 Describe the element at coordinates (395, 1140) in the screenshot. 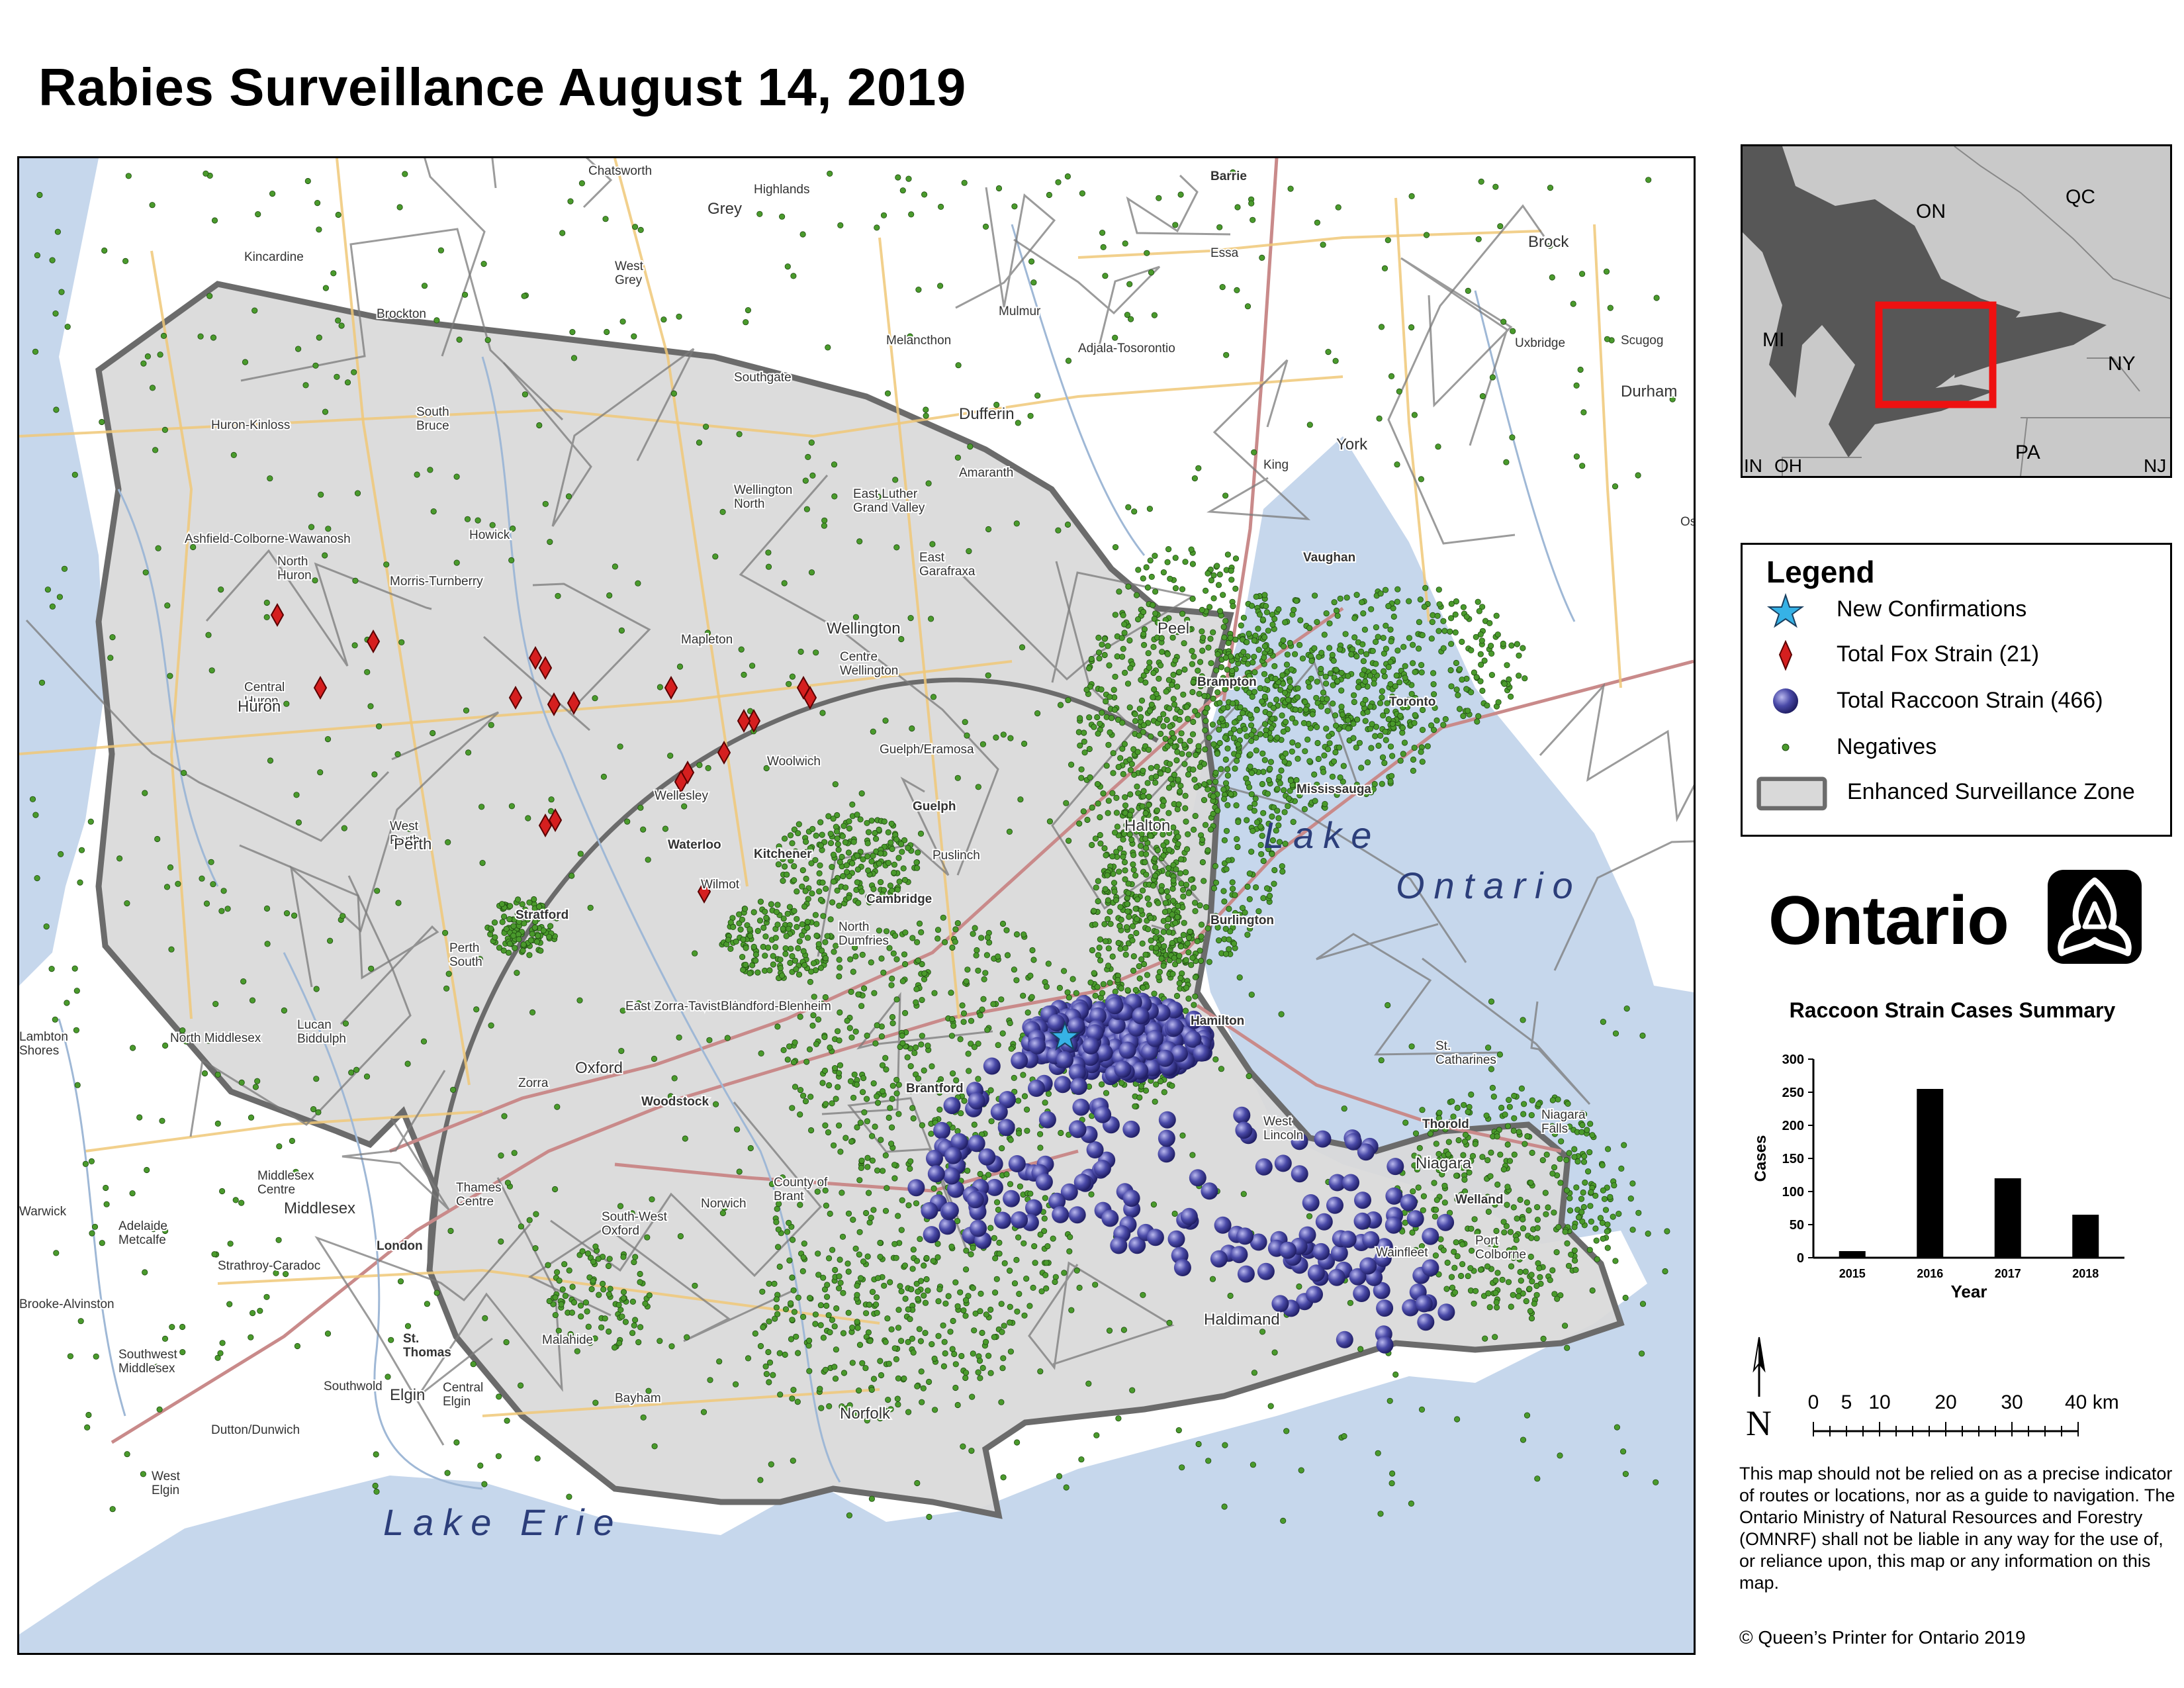

I see `boundary-line` at that location.